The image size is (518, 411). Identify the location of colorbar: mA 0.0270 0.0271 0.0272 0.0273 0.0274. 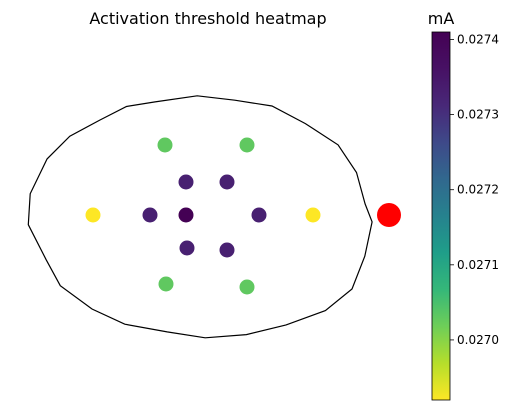
(463, 205).